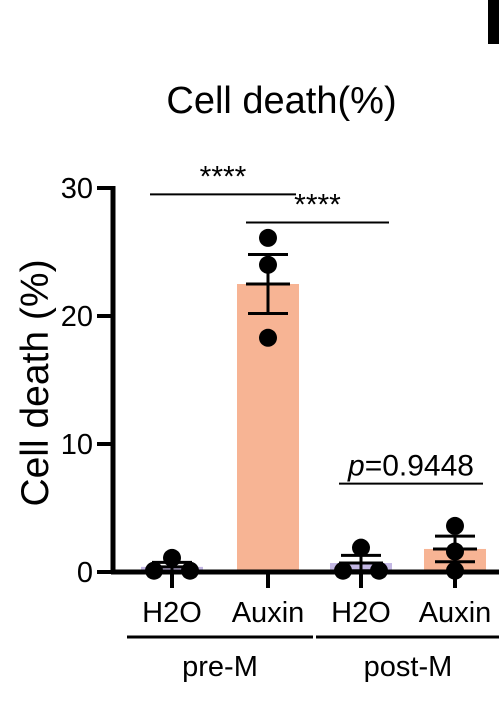  Describe the element at coordinates (313, 640) in the screenshot. I see `category-labels: H2O Auxin H2O Auxin pre-M post-M` at that location.